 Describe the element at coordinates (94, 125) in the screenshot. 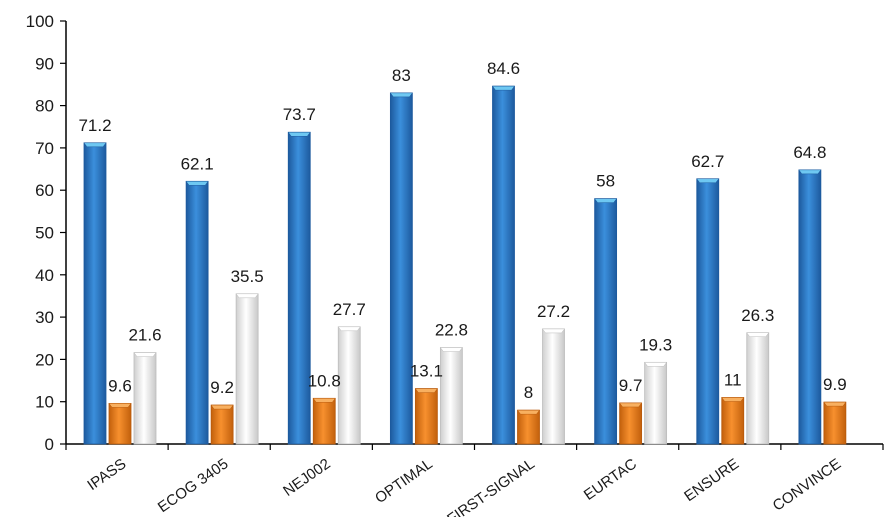

I see `data-label: 71.2` at that location.